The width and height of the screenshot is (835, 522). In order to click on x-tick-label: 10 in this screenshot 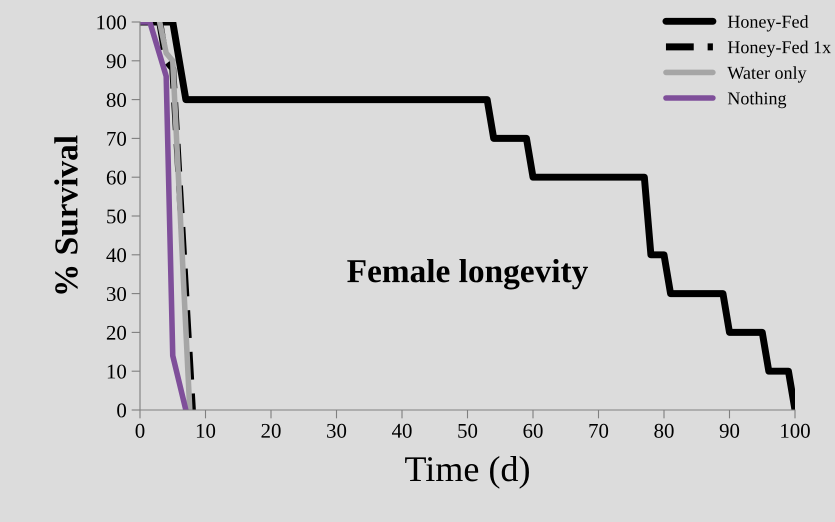, I will do `click(206, 431)`.